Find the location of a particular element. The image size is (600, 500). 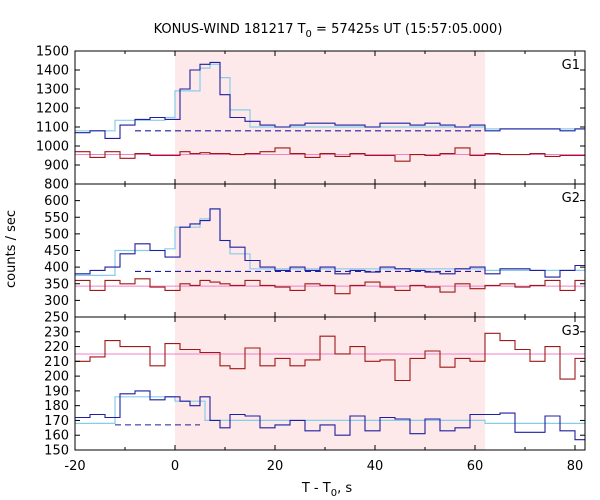

y-tick-label: 1500 is located at coordinates (52, 52).